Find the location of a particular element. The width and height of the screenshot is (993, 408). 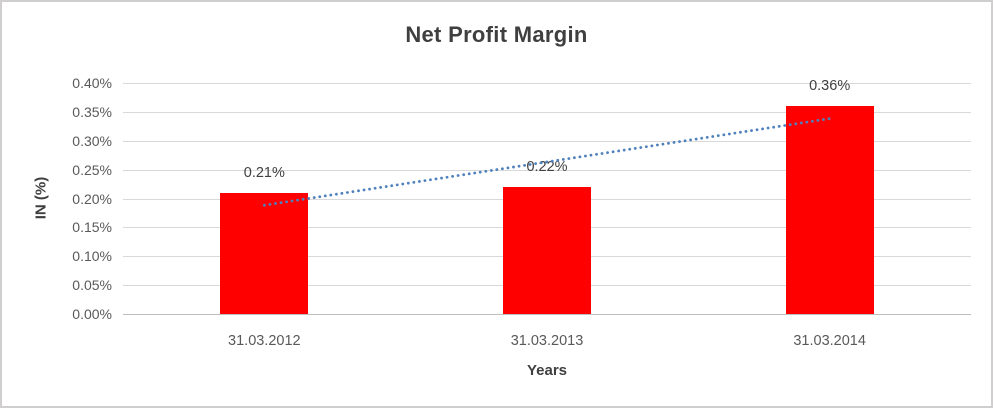

bar-value-label: 0.21% is located at coordinates (264, 172).